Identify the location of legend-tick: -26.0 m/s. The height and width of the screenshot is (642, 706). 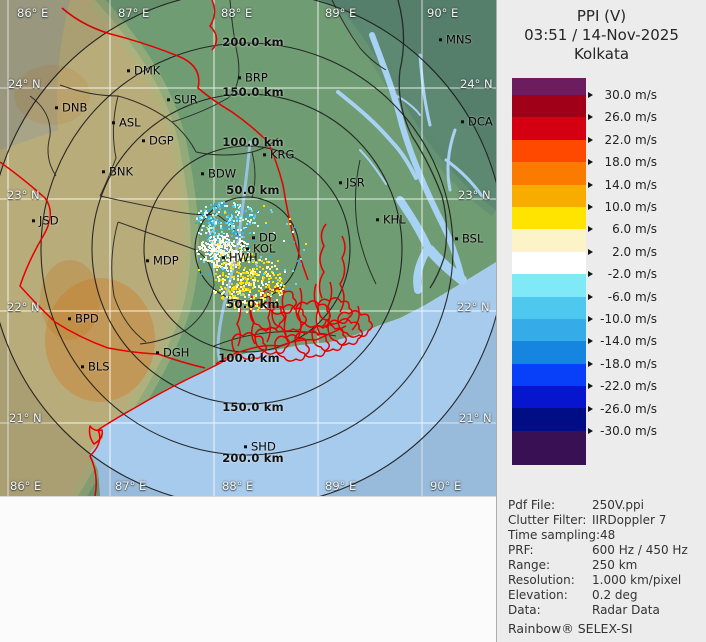
(622, 409).